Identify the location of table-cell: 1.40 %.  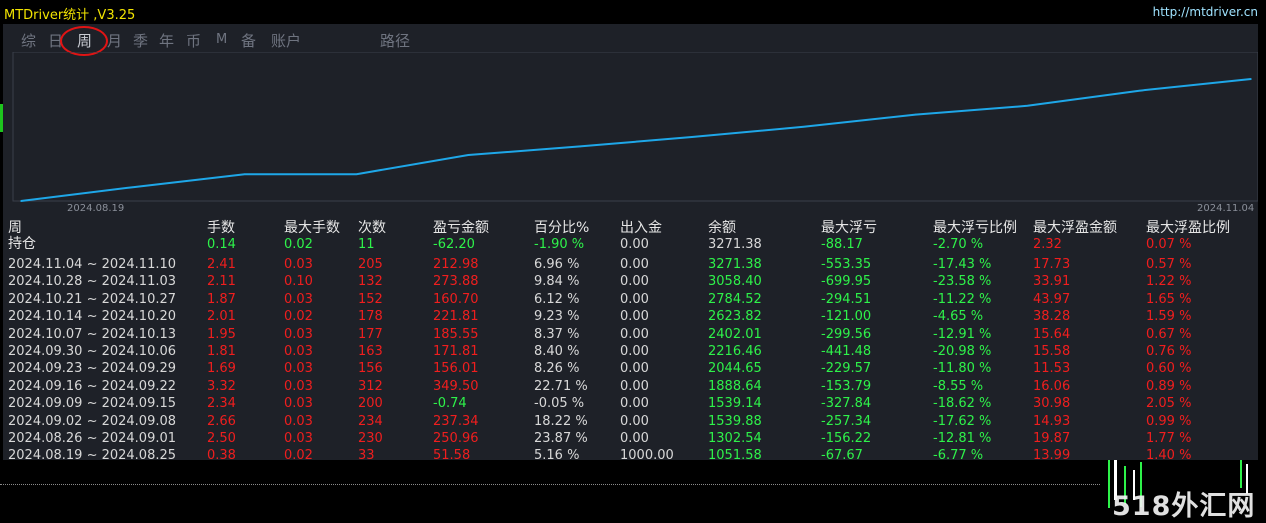
(1169, 456).